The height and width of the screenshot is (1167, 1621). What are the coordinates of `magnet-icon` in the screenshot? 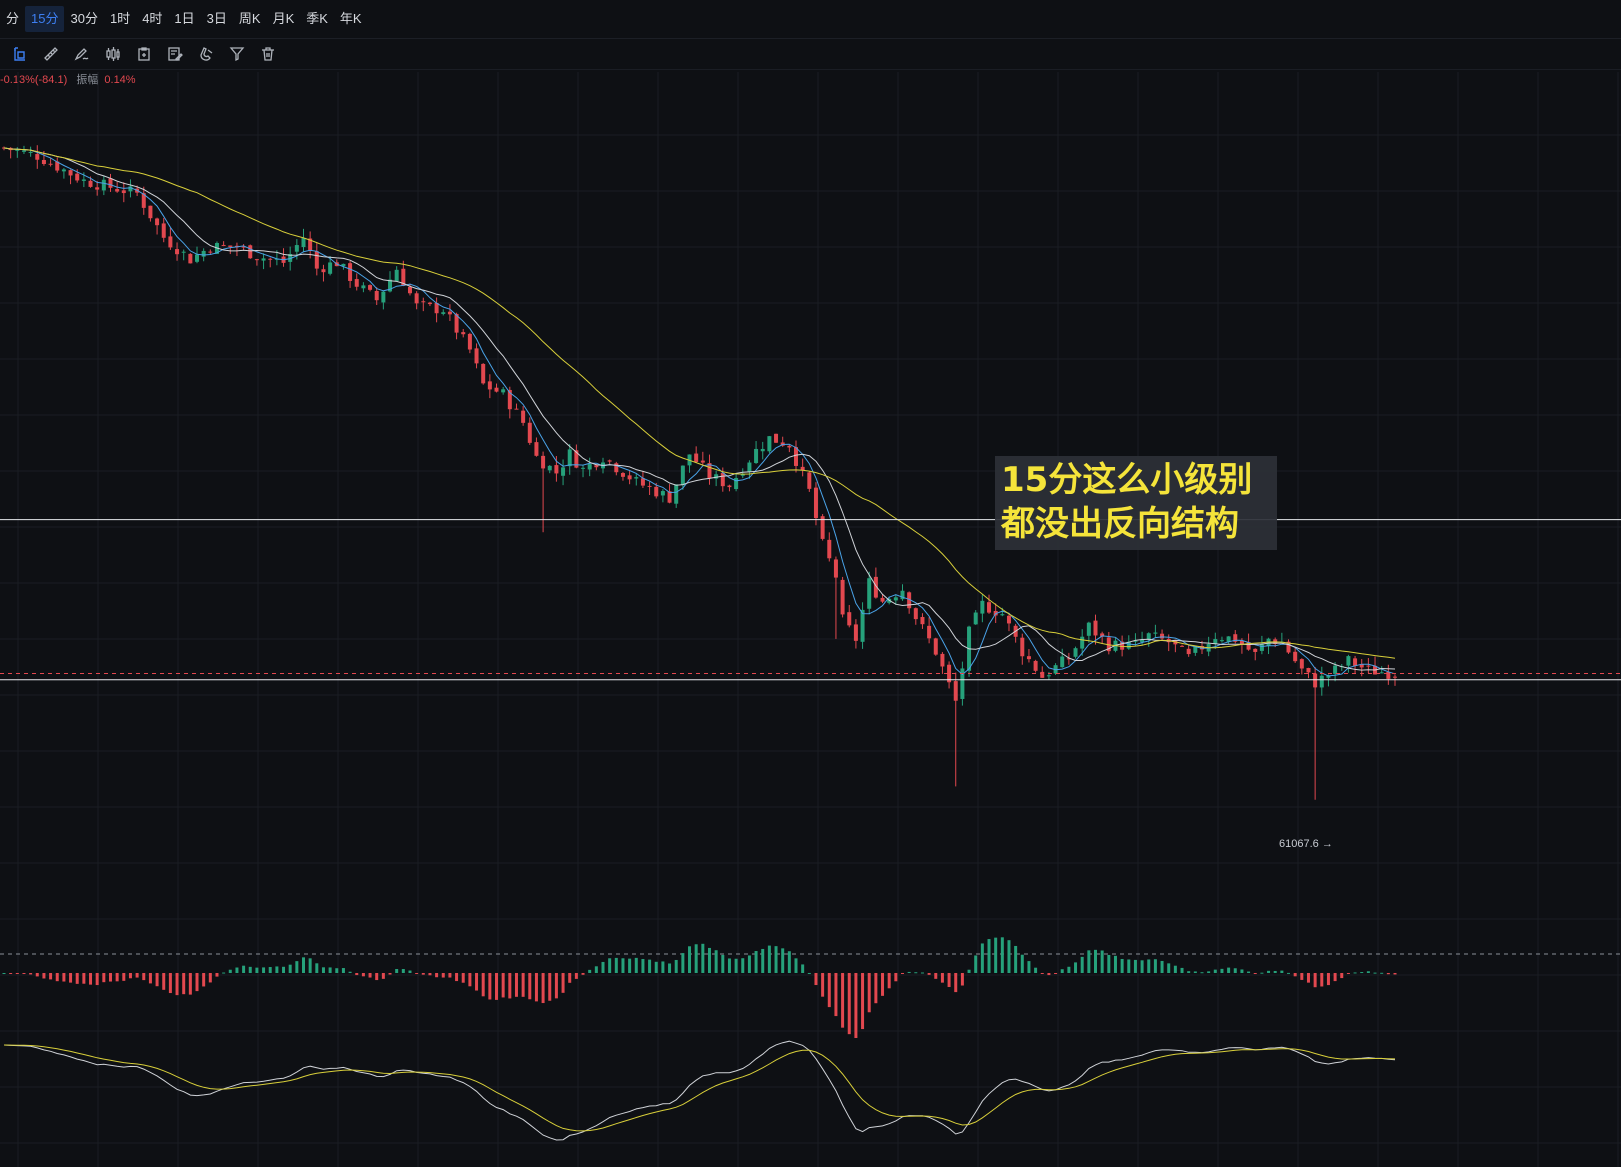 It's located at (206, 54).